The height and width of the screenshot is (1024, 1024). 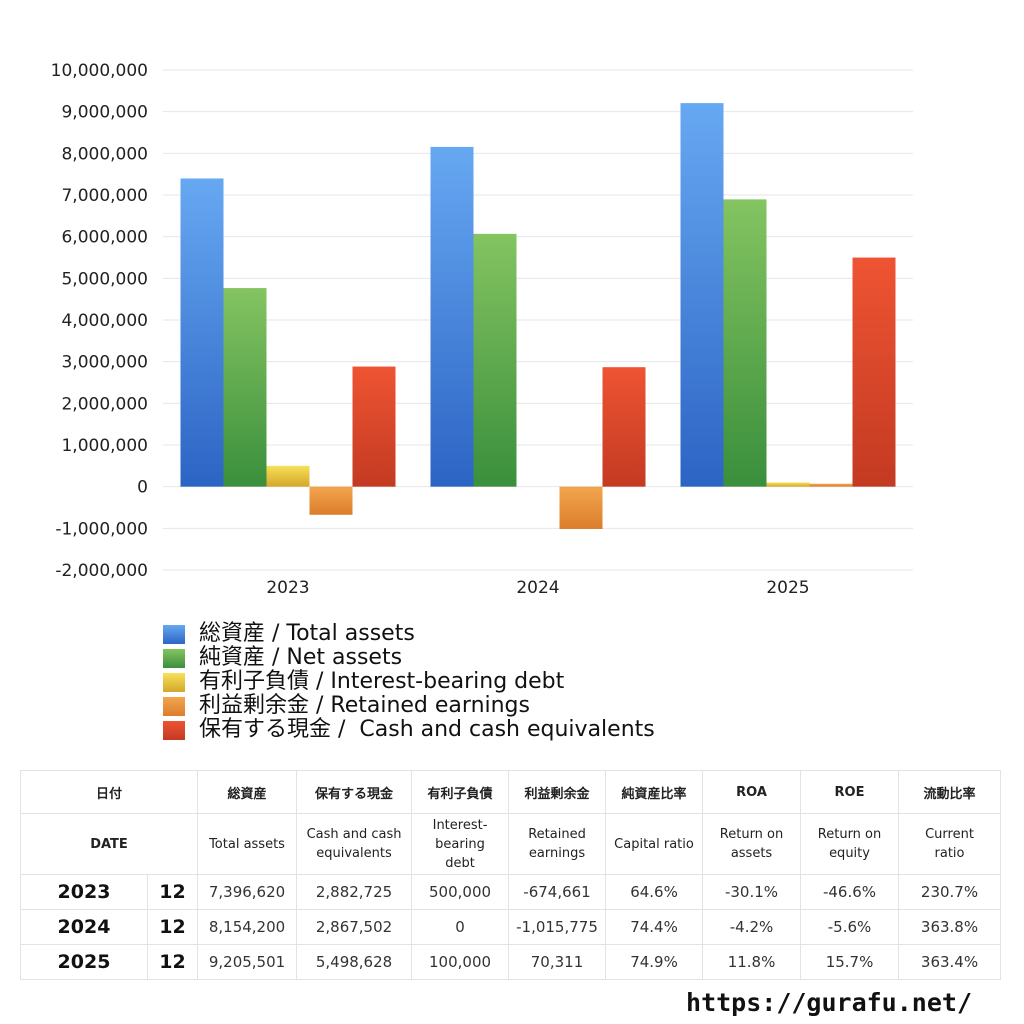 I want to click on header-debt-en: Interest-bearing debt, so click(x=460, y=844).